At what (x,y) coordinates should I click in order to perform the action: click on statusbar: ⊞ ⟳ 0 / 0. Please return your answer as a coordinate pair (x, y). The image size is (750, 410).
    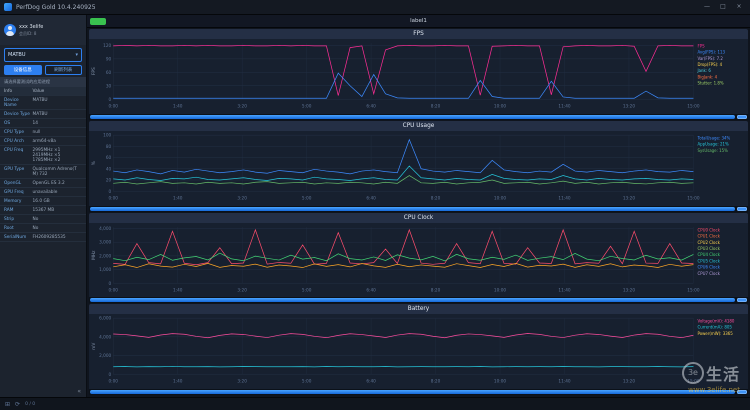
    Looking at the image, I should click on (375, 403).